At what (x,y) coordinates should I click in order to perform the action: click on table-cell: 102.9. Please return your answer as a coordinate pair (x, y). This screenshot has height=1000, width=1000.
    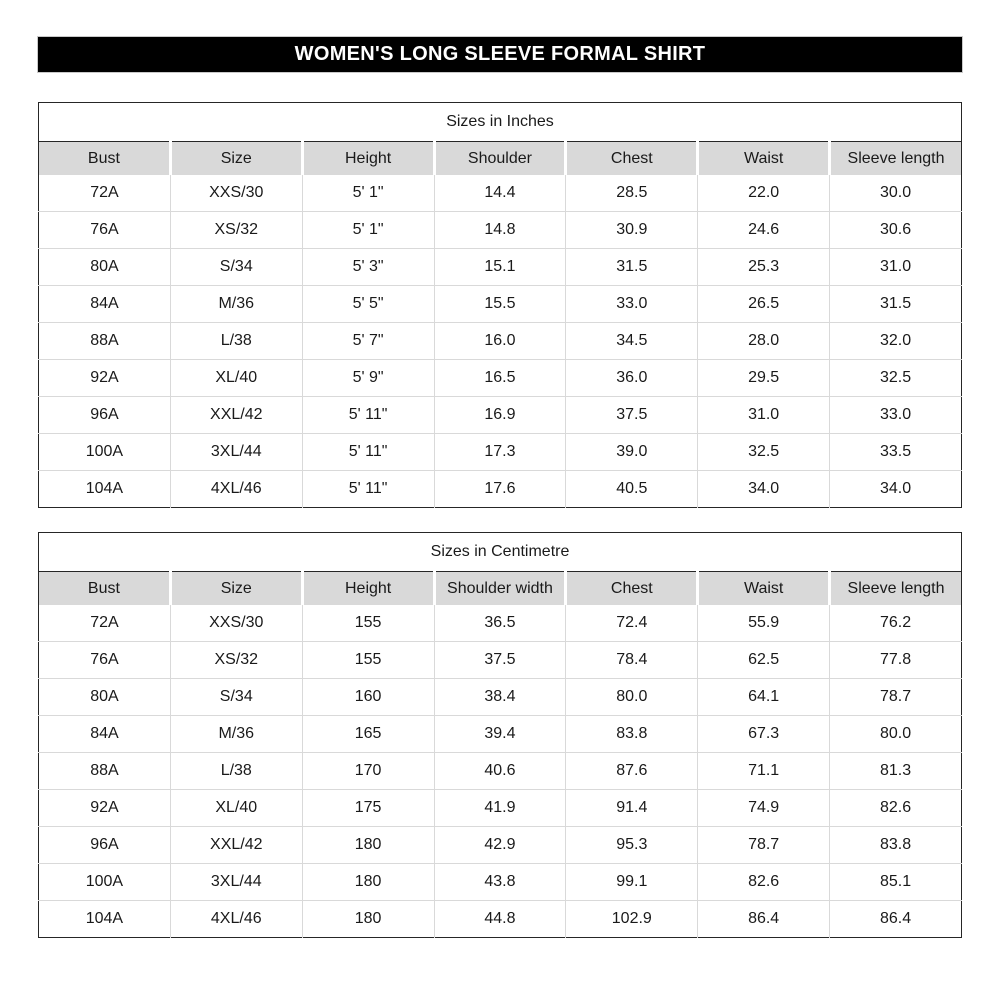
    Looking at the image, I should click on (631, 919).